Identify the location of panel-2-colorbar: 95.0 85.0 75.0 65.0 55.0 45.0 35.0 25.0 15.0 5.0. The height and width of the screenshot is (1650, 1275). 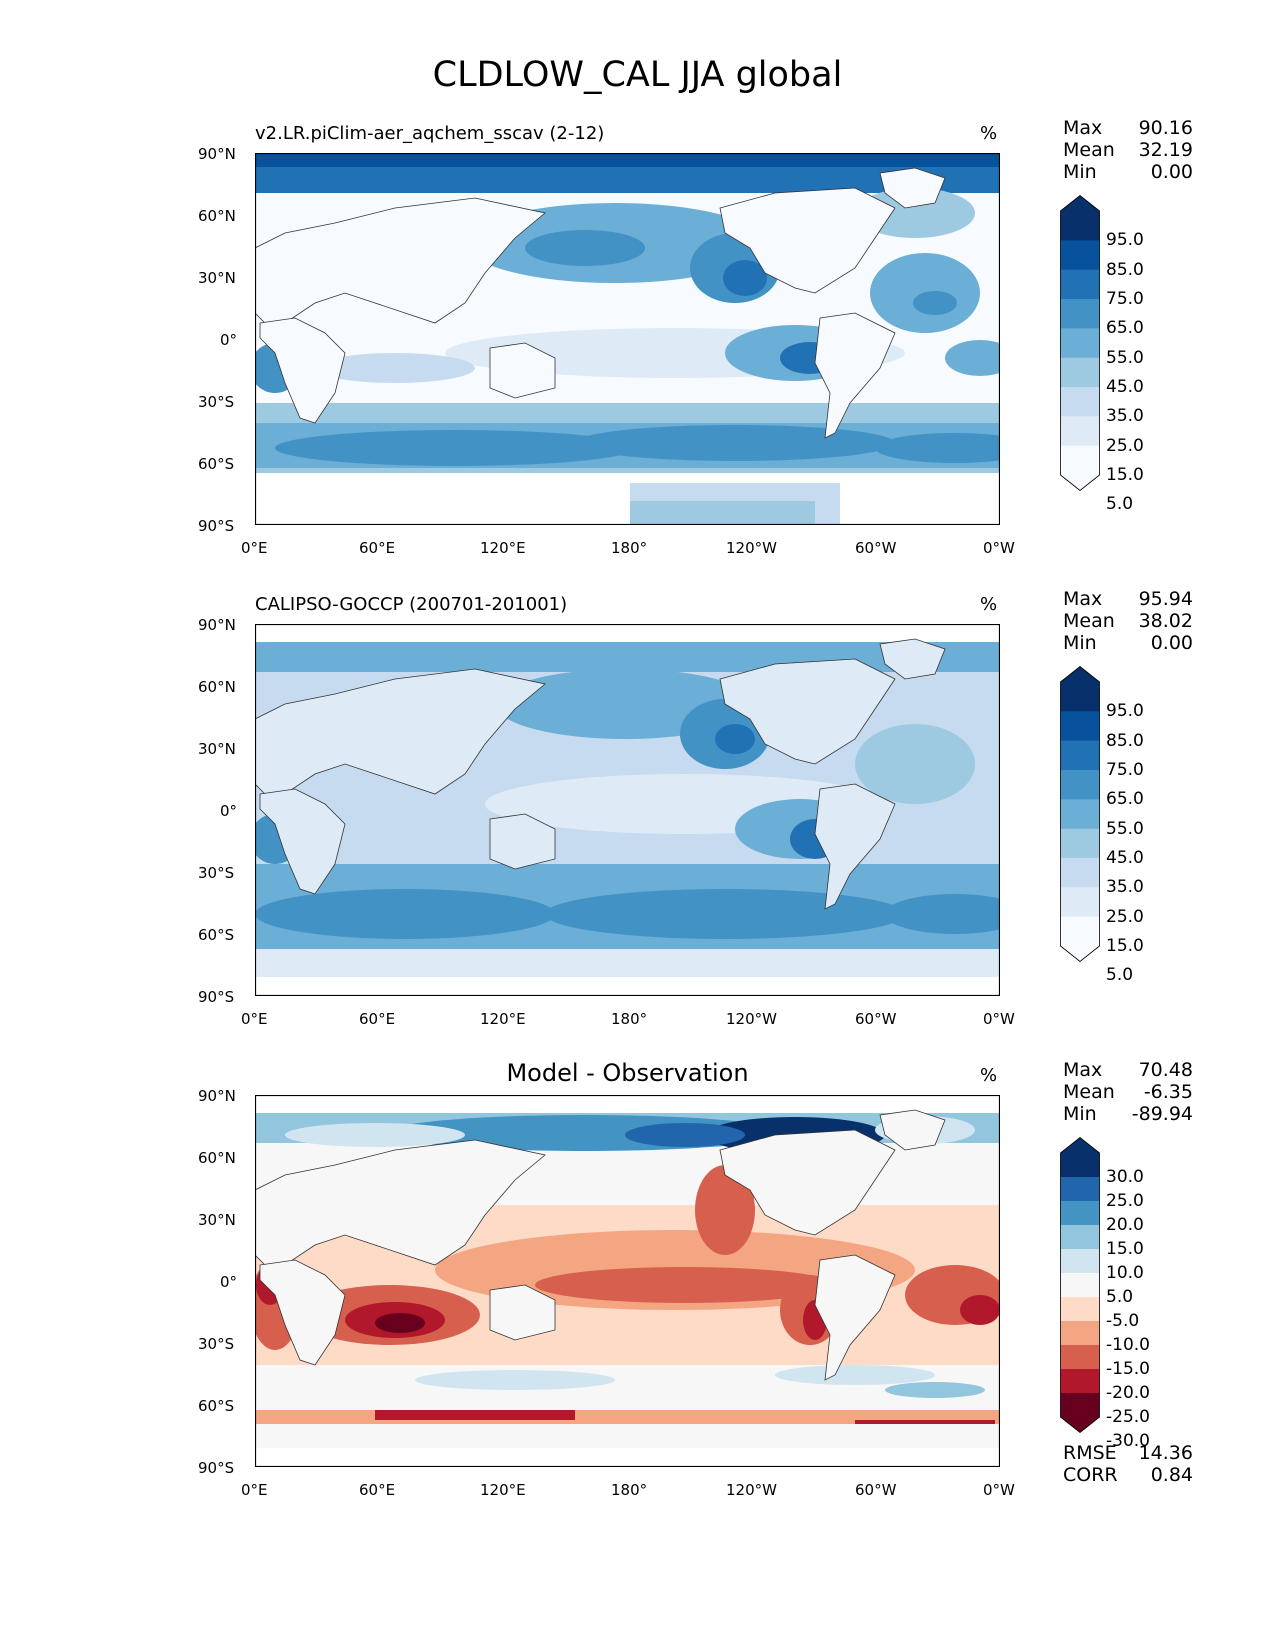
(1102, 825).